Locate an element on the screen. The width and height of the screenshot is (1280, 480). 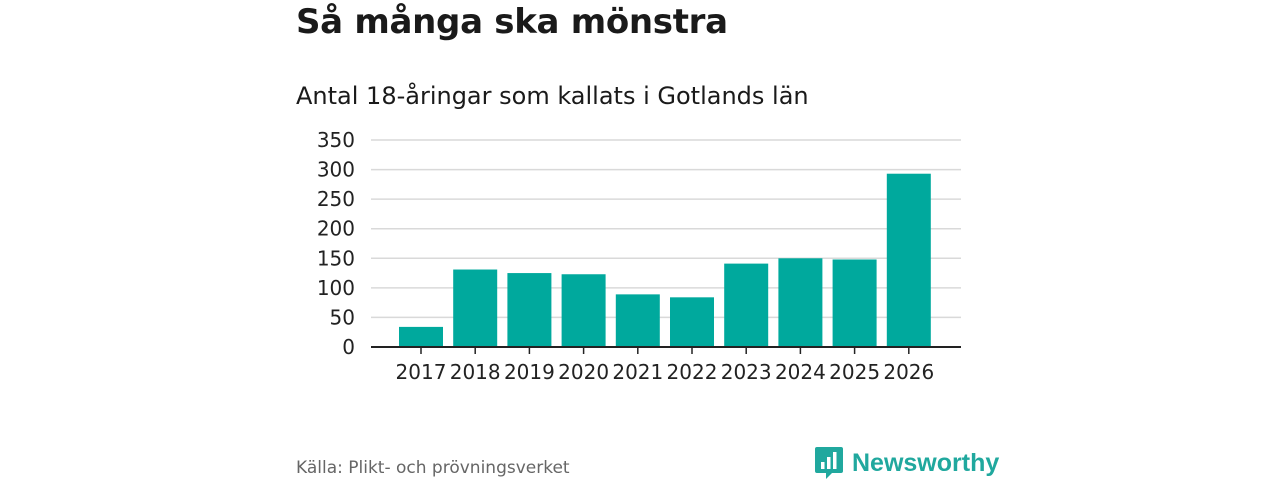
newsworthy-logo-icon is located at coordinates (829, 463).